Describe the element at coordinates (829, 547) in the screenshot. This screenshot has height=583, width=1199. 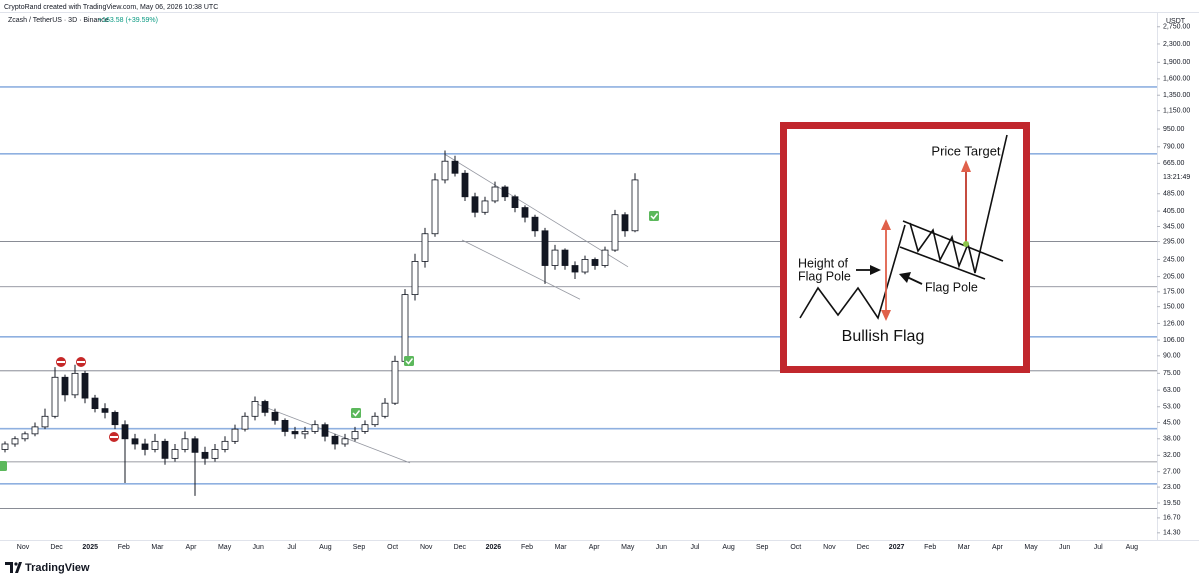
I see `x-tick-label: Nov` at that location.